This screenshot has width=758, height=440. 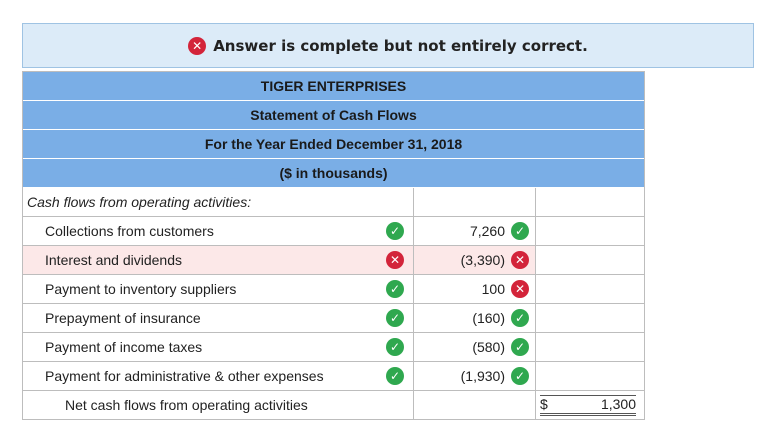 What do you see at coordinates (482, 376) in the screenshot?
I see `row-amount: (1,930)` at bounding box center [482, 376].